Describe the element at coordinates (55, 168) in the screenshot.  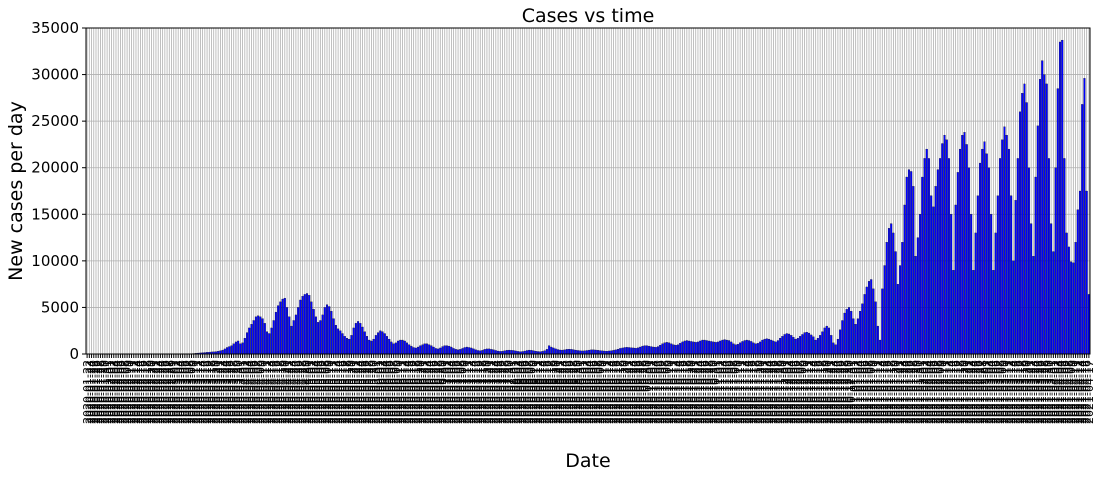
I see `y-tick-label: 20000` at that location.